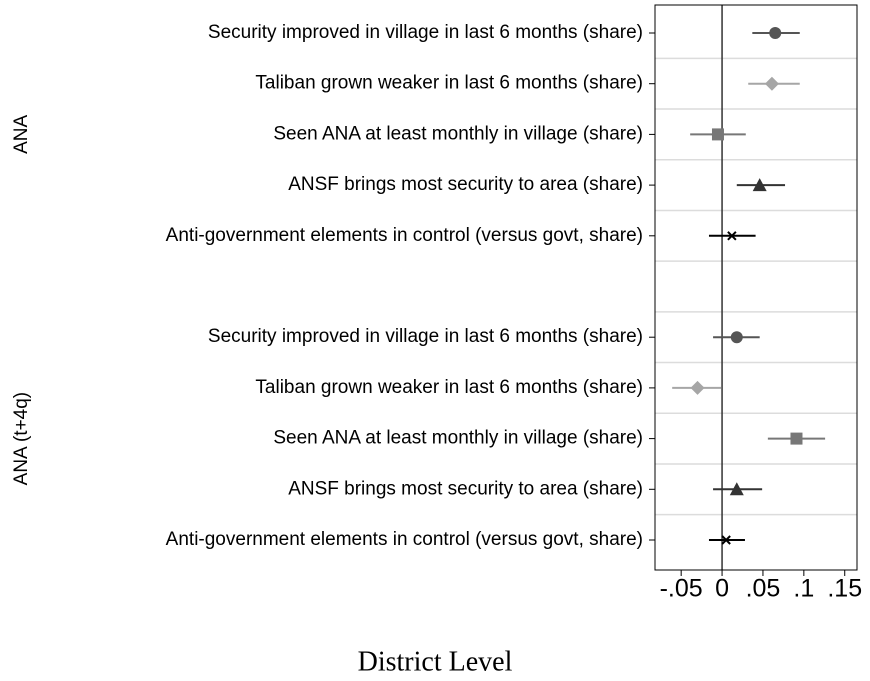  Describe the element at coordinates (21, 134) in the screenshot. I see `group-label: ANA` at that location.